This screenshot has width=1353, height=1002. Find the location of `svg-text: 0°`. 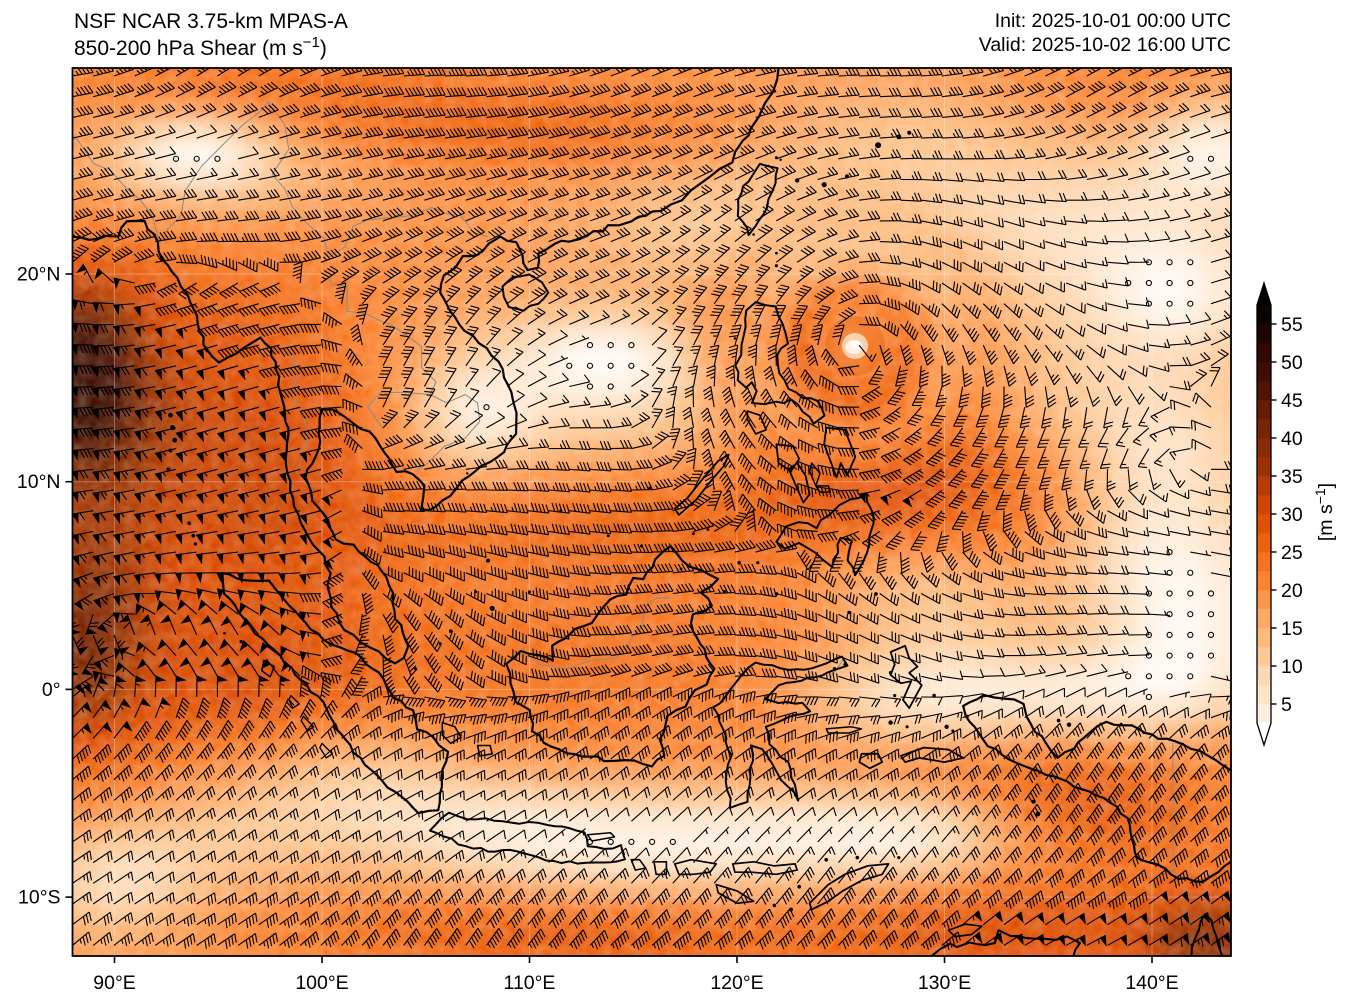

svg-text: 0° is located at coordinates (51, 690).